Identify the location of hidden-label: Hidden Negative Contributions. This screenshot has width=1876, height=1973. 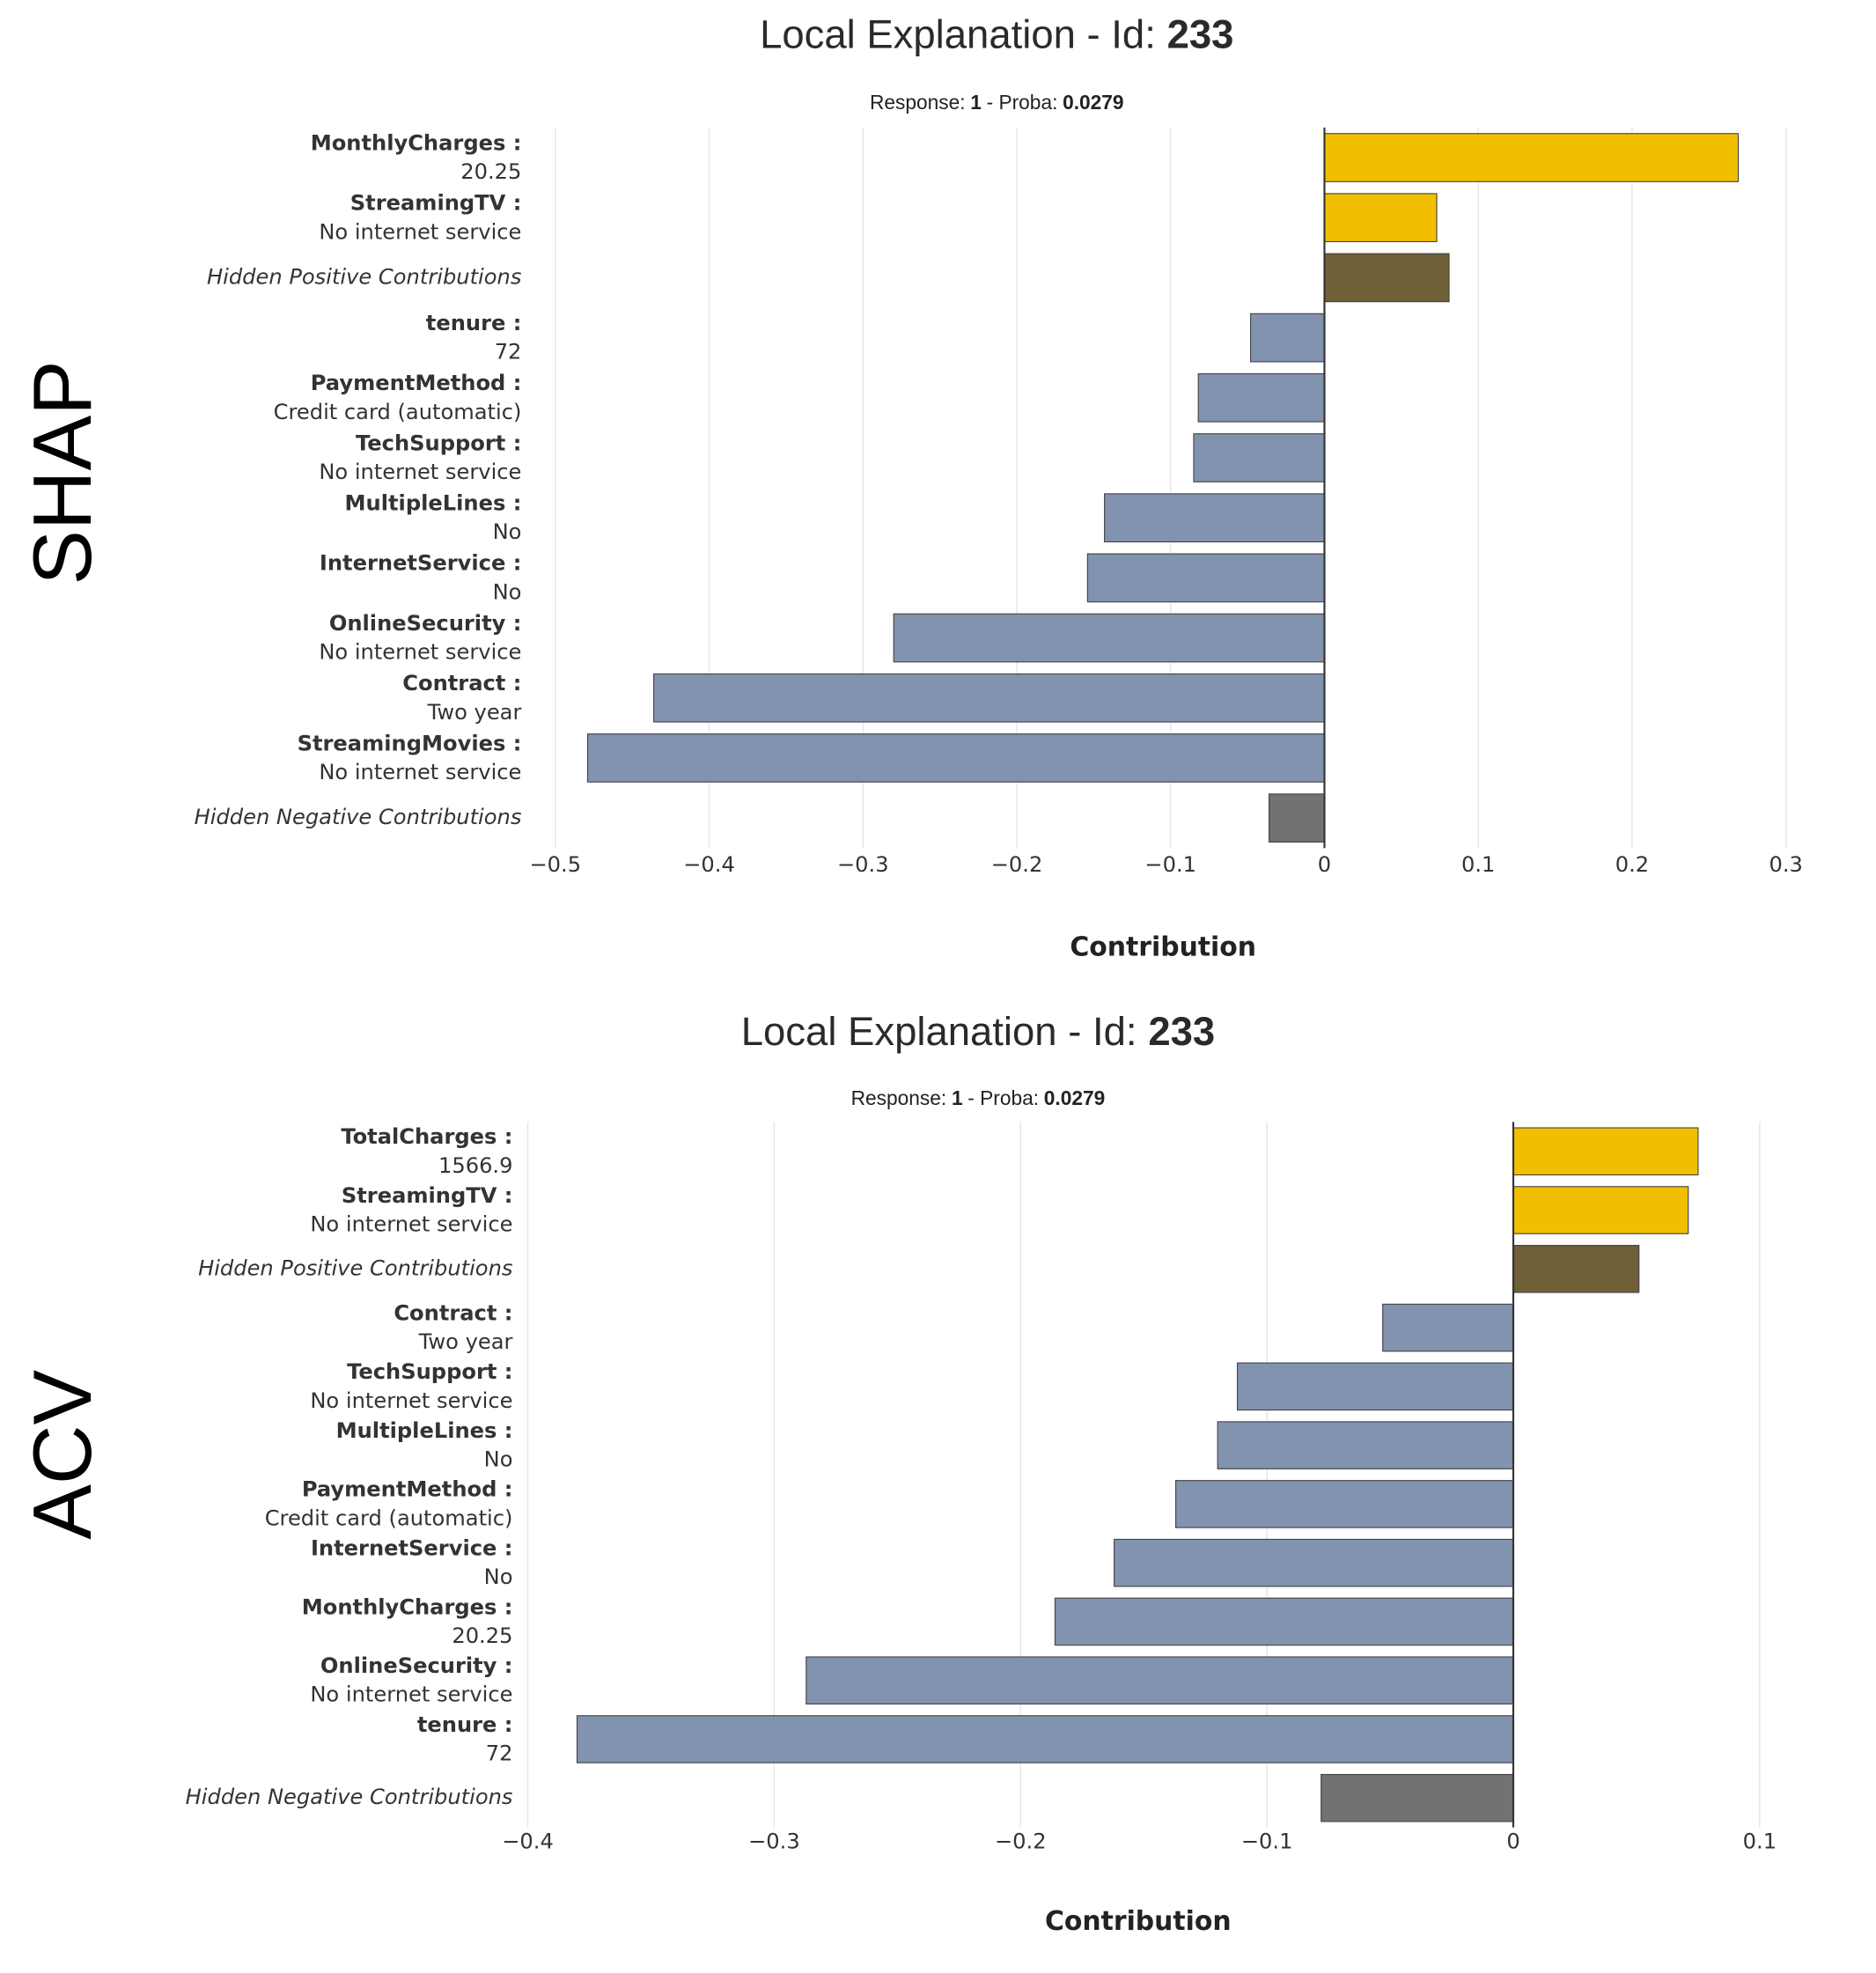
(349, 1797).